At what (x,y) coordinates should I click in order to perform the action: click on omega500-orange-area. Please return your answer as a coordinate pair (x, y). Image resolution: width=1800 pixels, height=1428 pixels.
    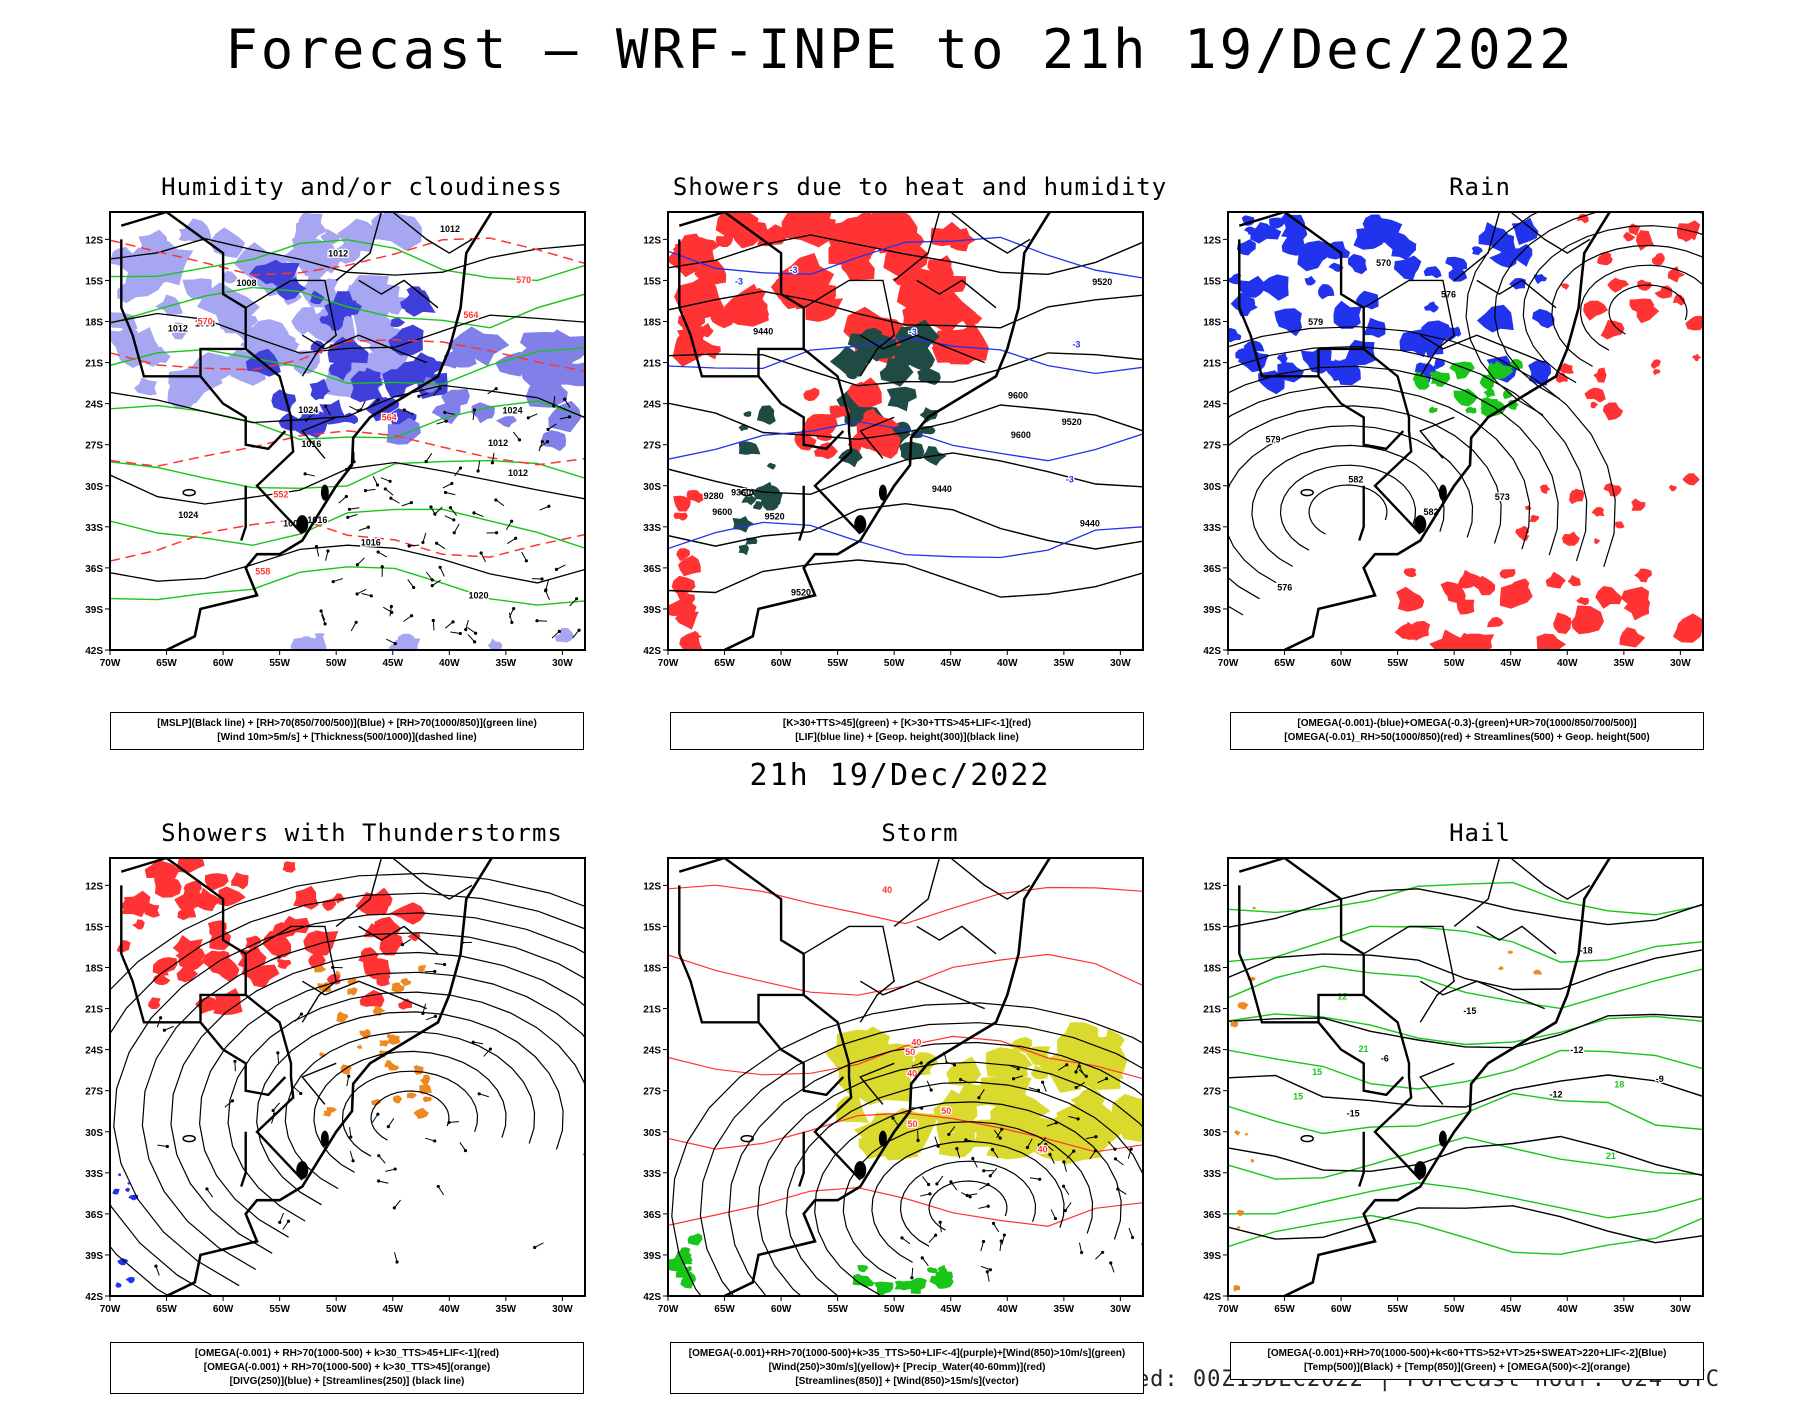
    Looking at the image, I should click on (1235, 1024).